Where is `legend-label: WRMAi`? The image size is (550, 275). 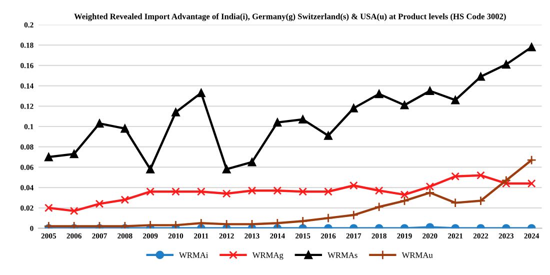
legend-label: WRMAi is located at coordinates (193, 255).